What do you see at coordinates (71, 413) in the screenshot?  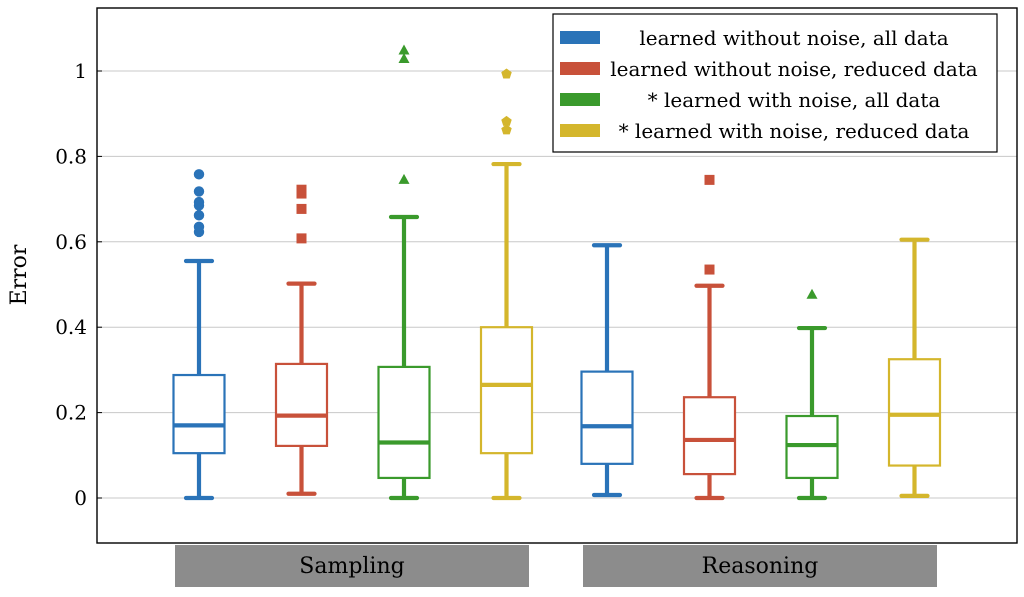 I see `y-tick-label: 0.2` at bounding box center [71, 413].